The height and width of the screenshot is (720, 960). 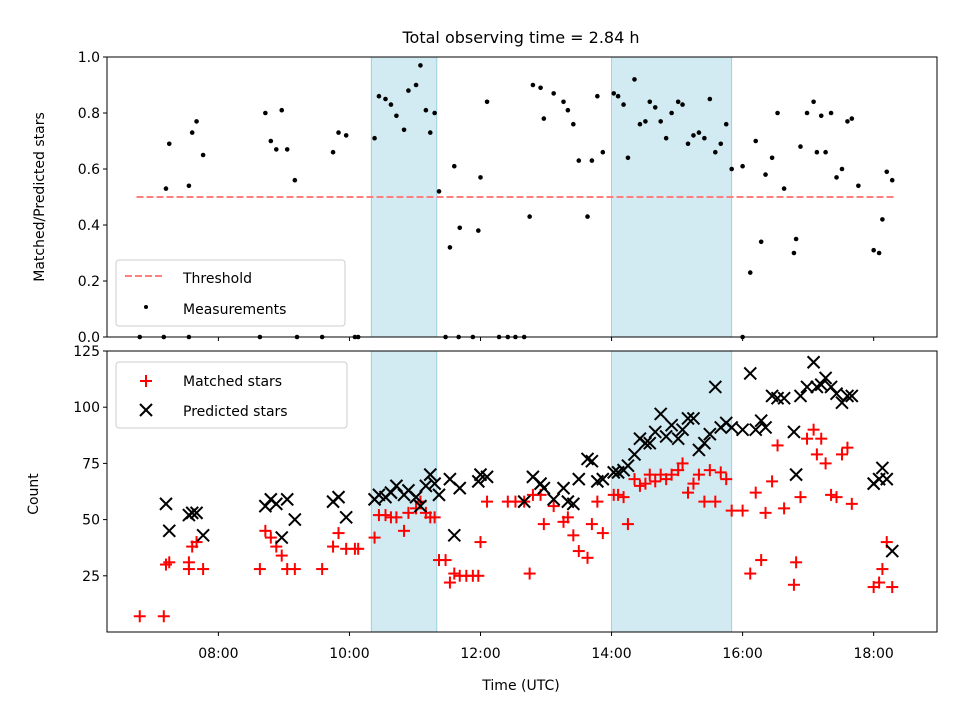 I want to click on predicted-legend-swatch, so click(x=146, y=410).